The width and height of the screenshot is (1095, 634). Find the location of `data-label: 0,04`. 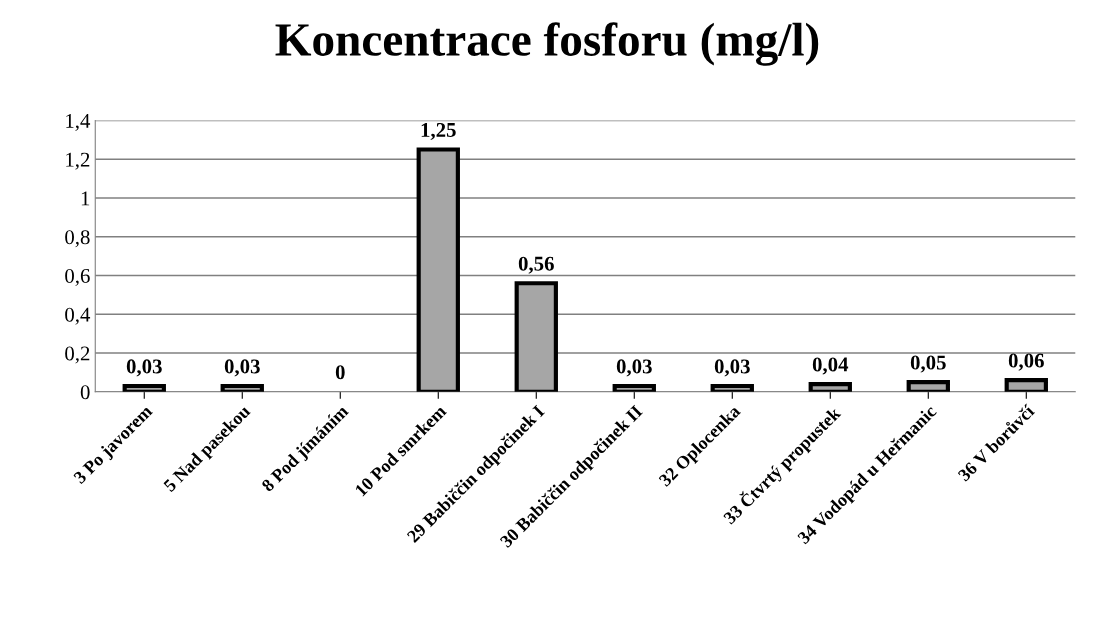

data-label: 0,04 is located at coordinates (830, 366).